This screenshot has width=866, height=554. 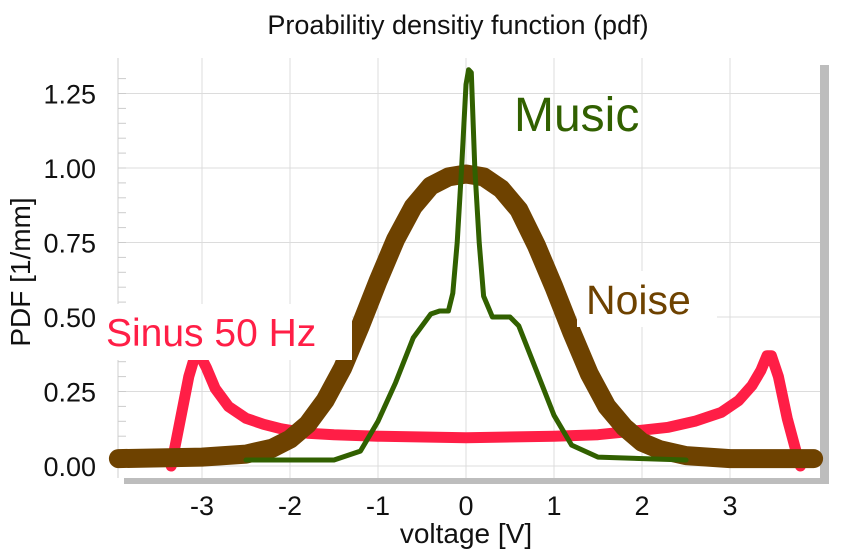 What do you see at coordinates (69, 318) in the screenshot?
I see `y-tick-label: 0.50` at bounding box center [69, 318].